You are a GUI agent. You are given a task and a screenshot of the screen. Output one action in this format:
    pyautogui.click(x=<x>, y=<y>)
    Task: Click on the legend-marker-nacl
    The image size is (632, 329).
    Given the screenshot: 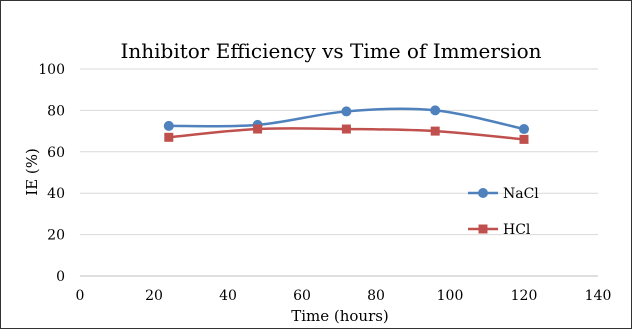 What is the action you would take?
    pyautogui.click(x=483, y=193)
    